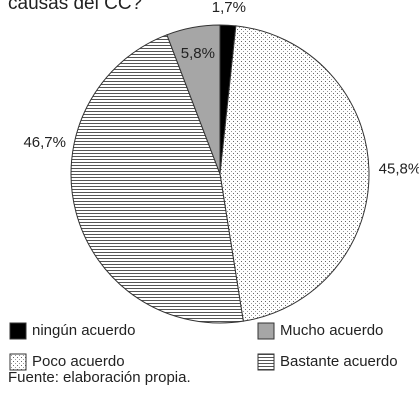  Describe the element at coordinates (229, 8) in the screenshot. I see `data-label: 1,7%` at that location.